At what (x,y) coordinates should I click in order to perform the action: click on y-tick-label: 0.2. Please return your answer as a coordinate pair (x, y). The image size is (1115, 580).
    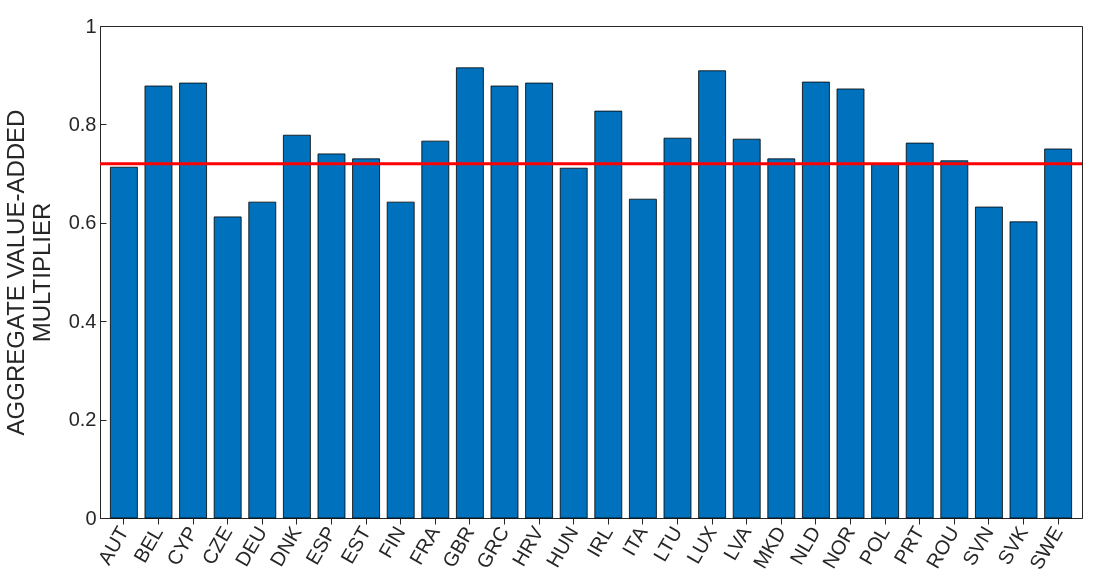
    Looking at the image, I should click on (82, 419).